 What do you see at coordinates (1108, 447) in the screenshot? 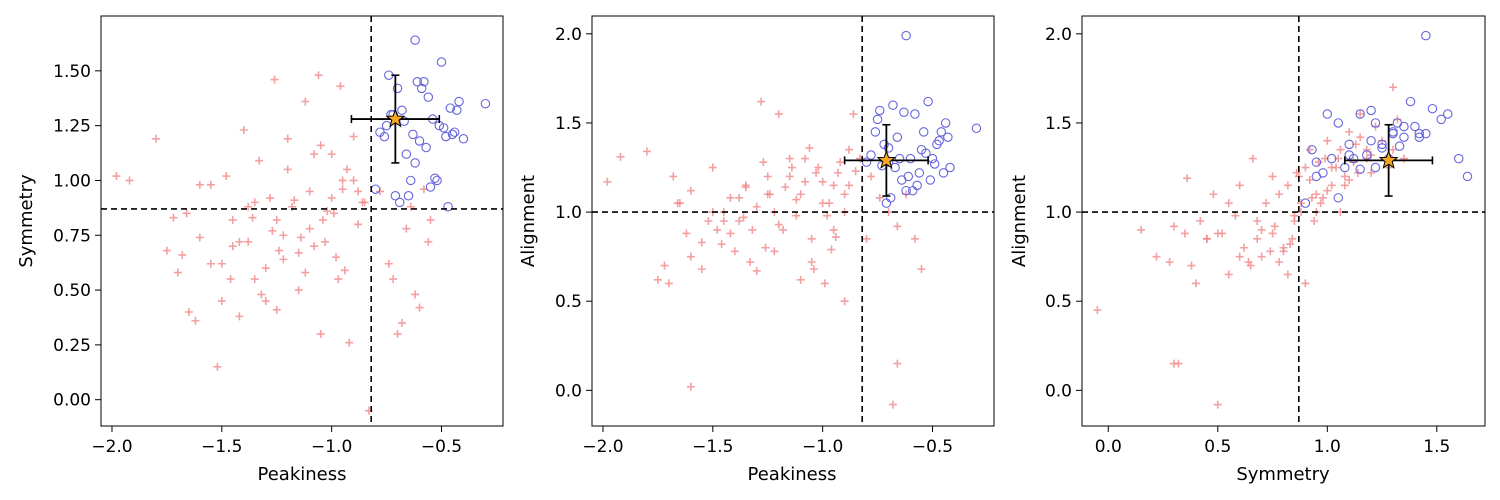
I see `x-tick-label: 0.0` at bounding box center [1108, 447].